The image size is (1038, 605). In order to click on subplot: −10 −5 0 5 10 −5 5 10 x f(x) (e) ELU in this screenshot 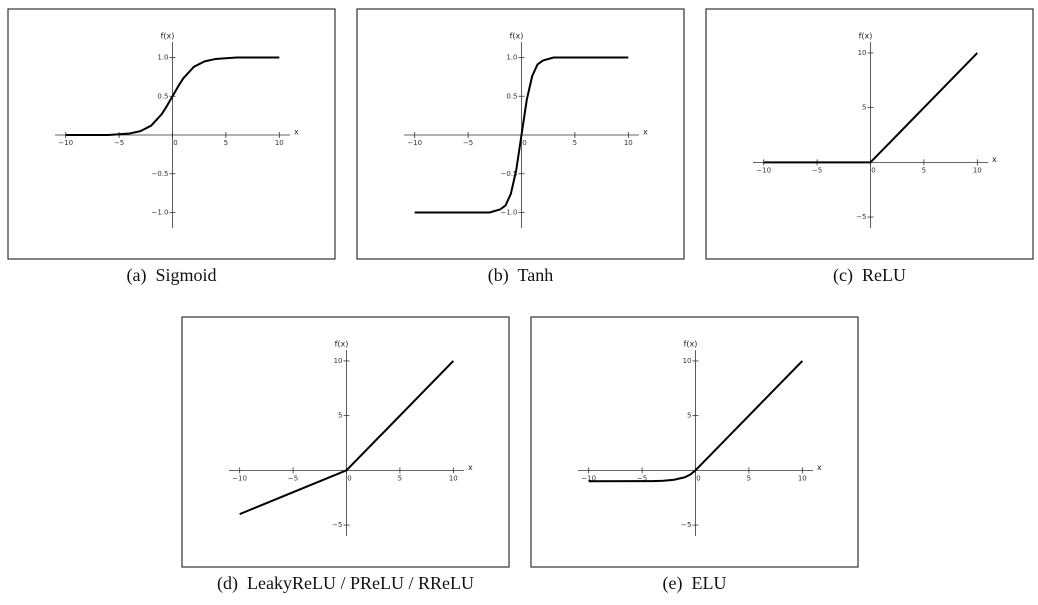, I will do `click(694, 455)`.